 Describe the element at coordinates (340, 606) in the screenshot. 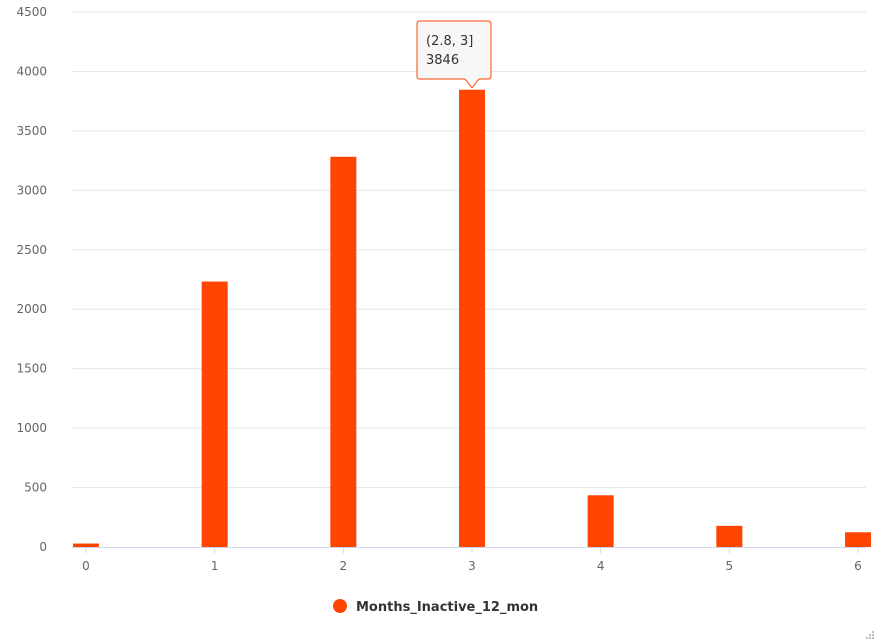

I see `legend-marker` at that location.